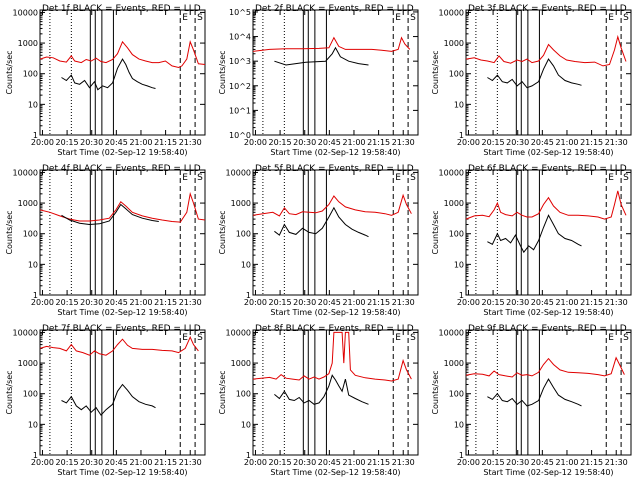 The height and width of the screenshot is (480, 640). What do you see at coordinates (547, 329) in the screenshot?
I see `chart-title: Det 9f BLACK = Events, RED = LLD` at bounding box center [547, 329].